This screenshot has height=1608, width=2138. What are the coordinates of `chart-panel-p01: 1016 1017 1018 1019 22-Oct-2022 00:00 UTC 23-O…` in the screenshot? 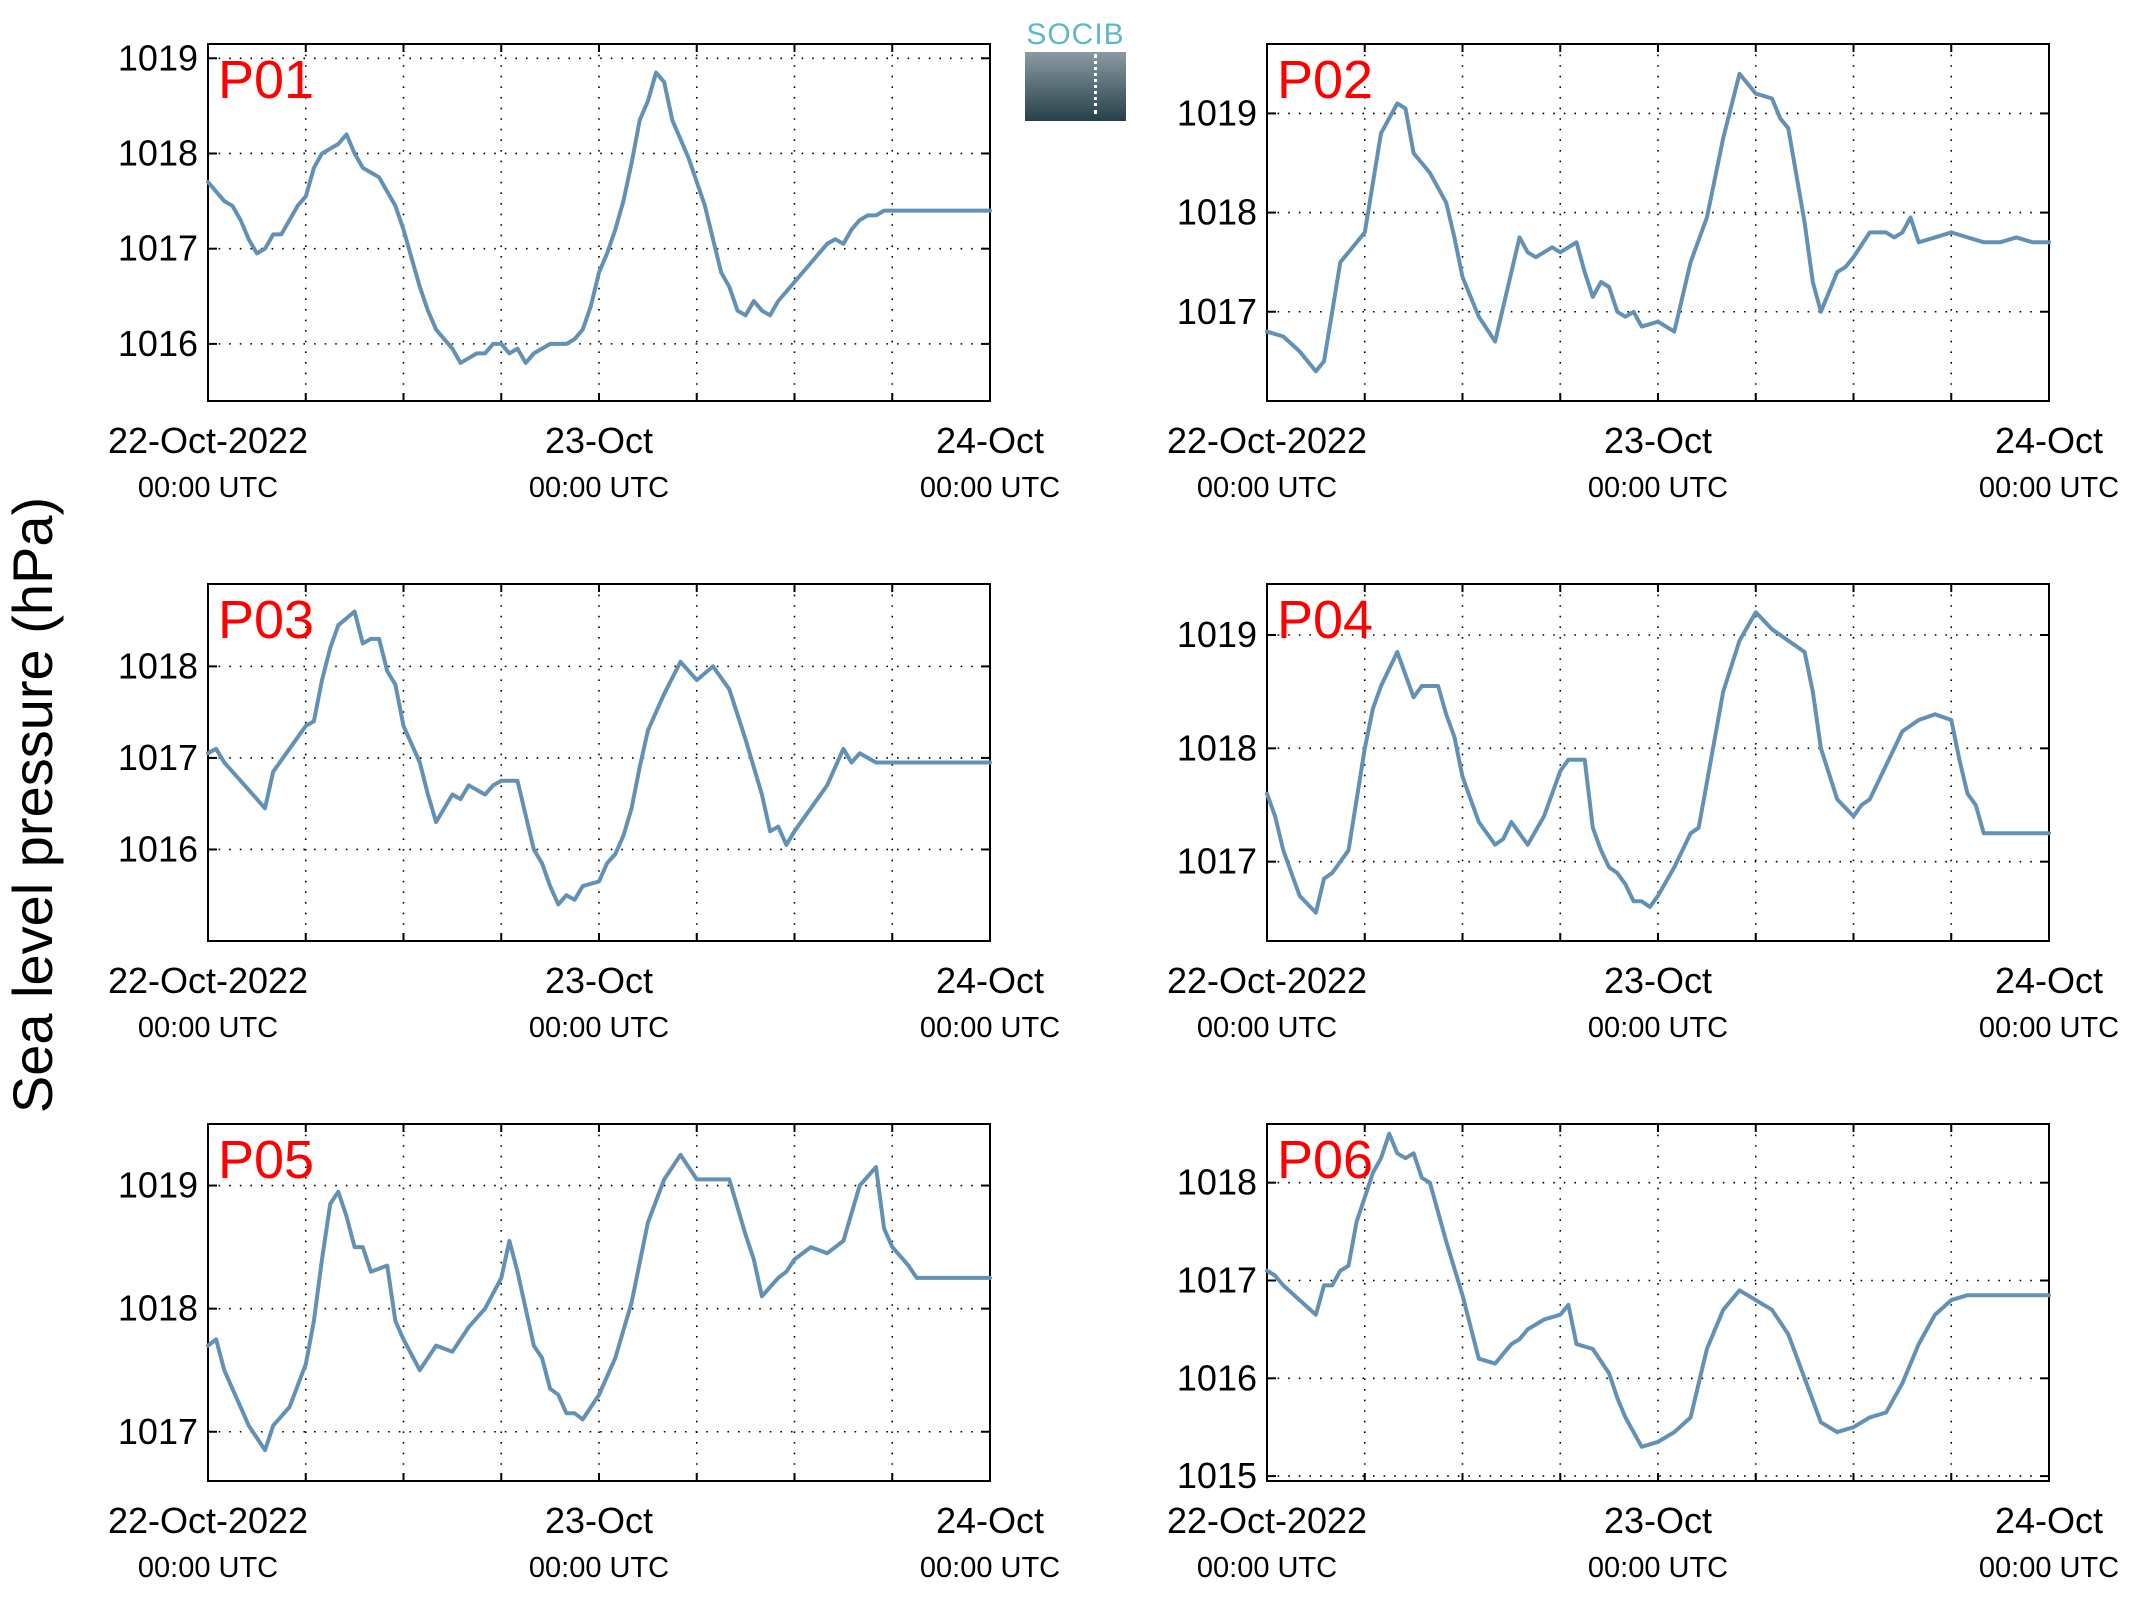 It's located at (584, 270).